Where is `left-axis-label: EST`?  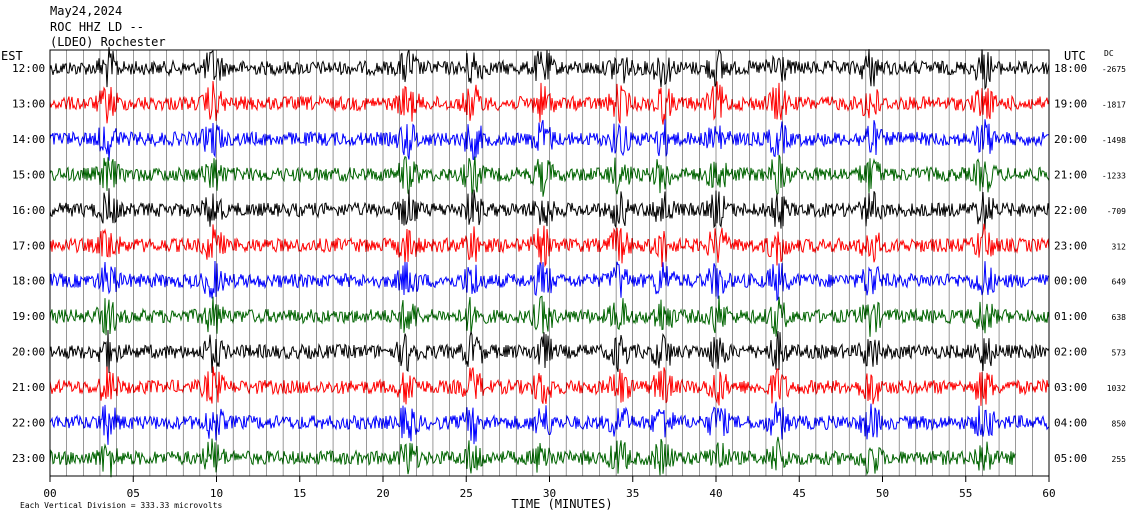 left-axis-label: EST is located at coordinates (12, 56).